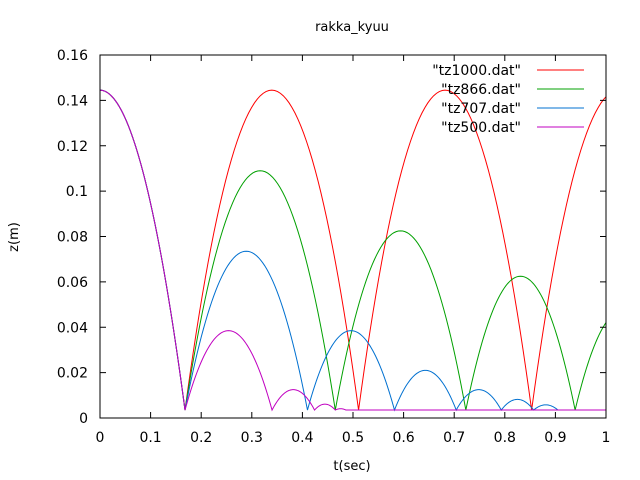  Describe the element at coordinates (252, 438) in the screenshot. I see `x-tick-label: 0.3` at that location.